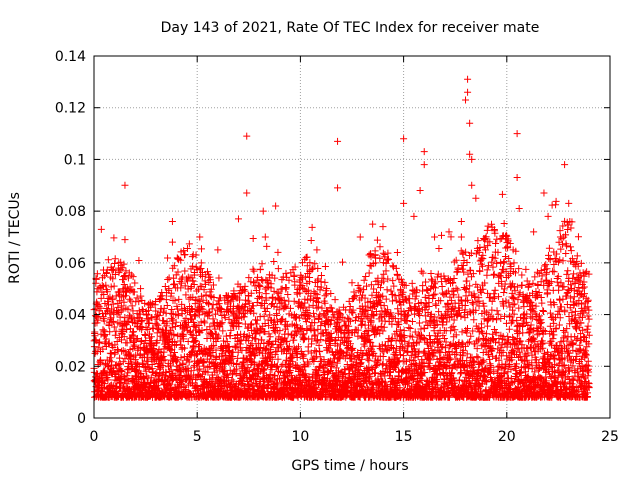  I want to click on y-tick-label: 0.02, so click(70, 367).